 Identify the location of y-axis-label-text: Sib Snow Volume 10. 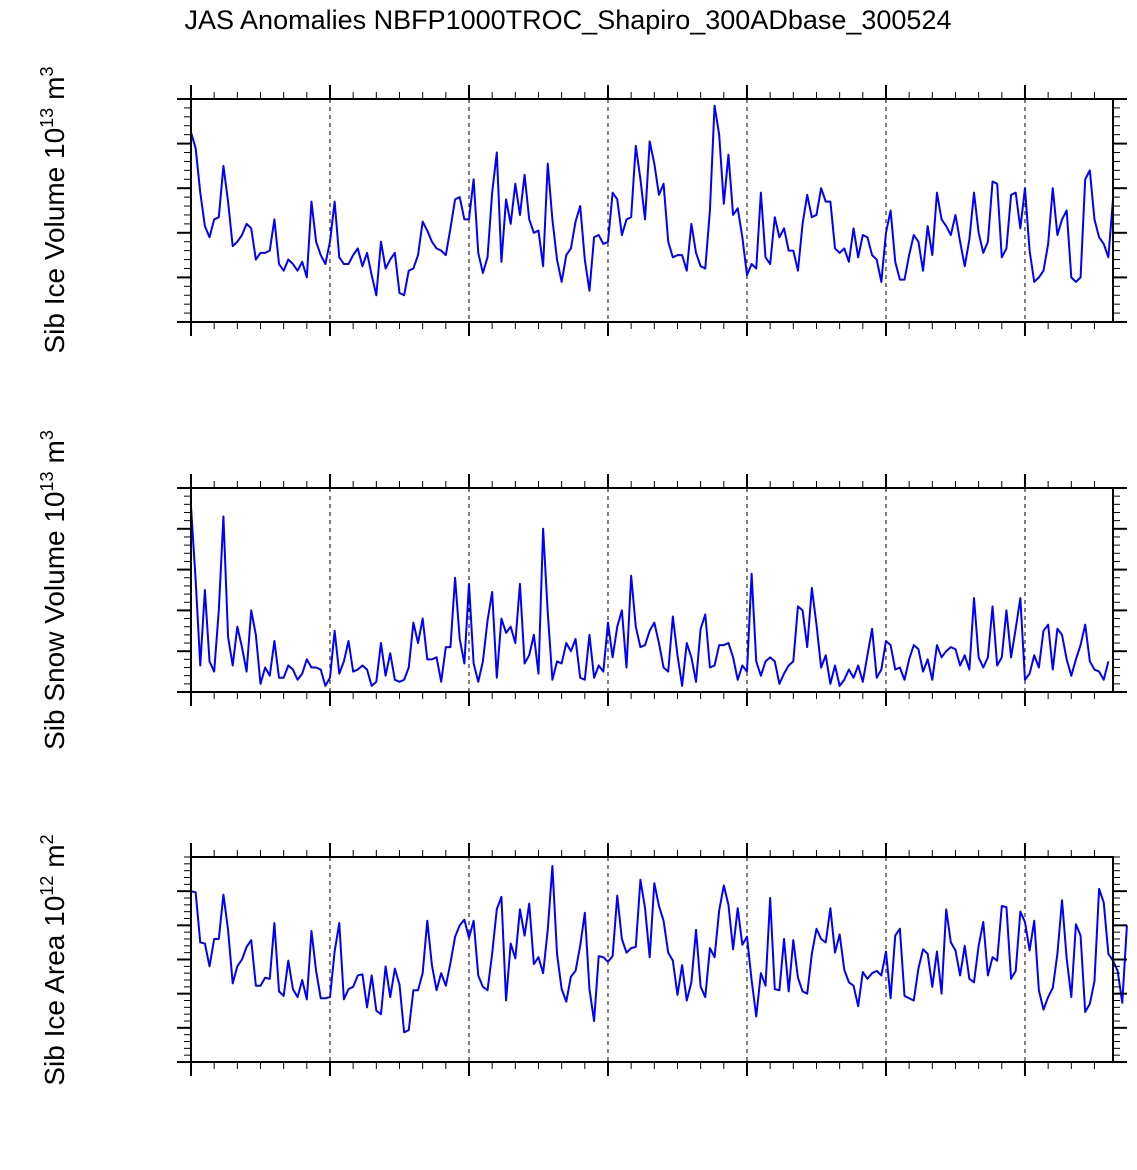
(54, 620).